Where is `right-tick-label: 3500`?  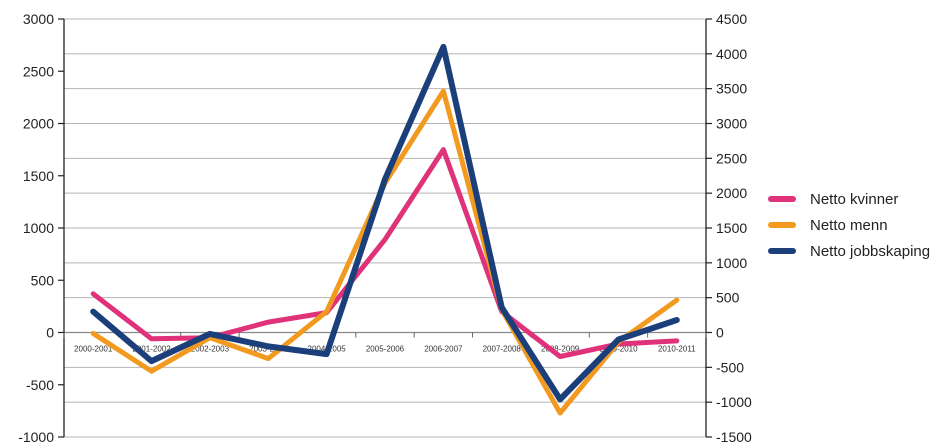 right-tick-label: 3500 is located at coordinates (731, 89).